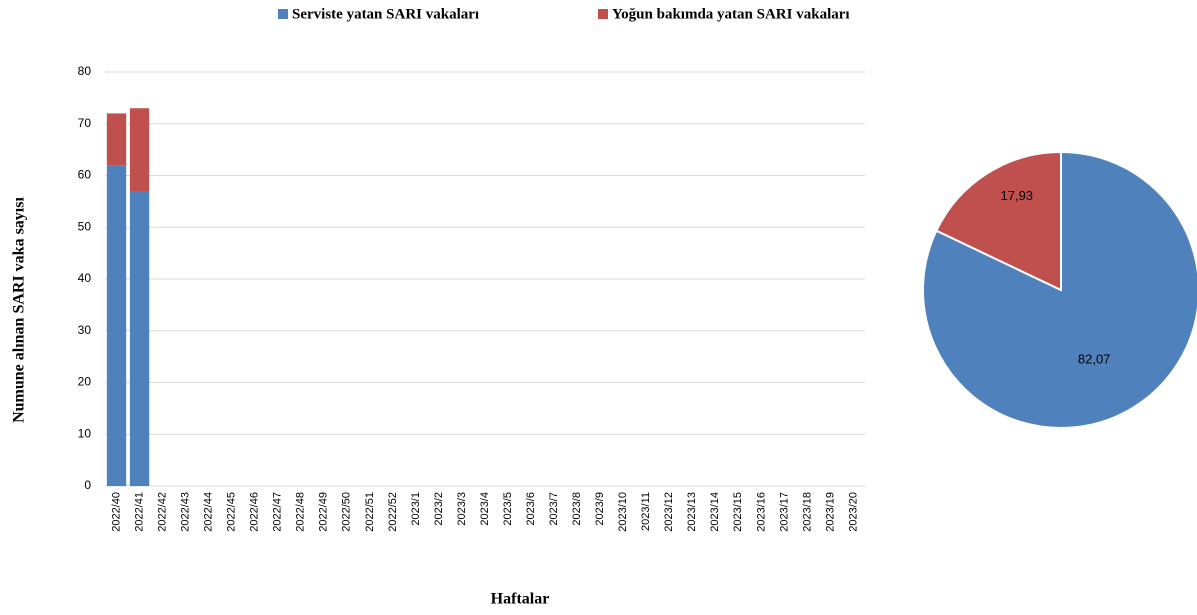 This screenshot has width=1197, height=615. Describe the element at coordinates (439, 509) in the screenshot. I see `x-tick-label: 2023/2` at that location.